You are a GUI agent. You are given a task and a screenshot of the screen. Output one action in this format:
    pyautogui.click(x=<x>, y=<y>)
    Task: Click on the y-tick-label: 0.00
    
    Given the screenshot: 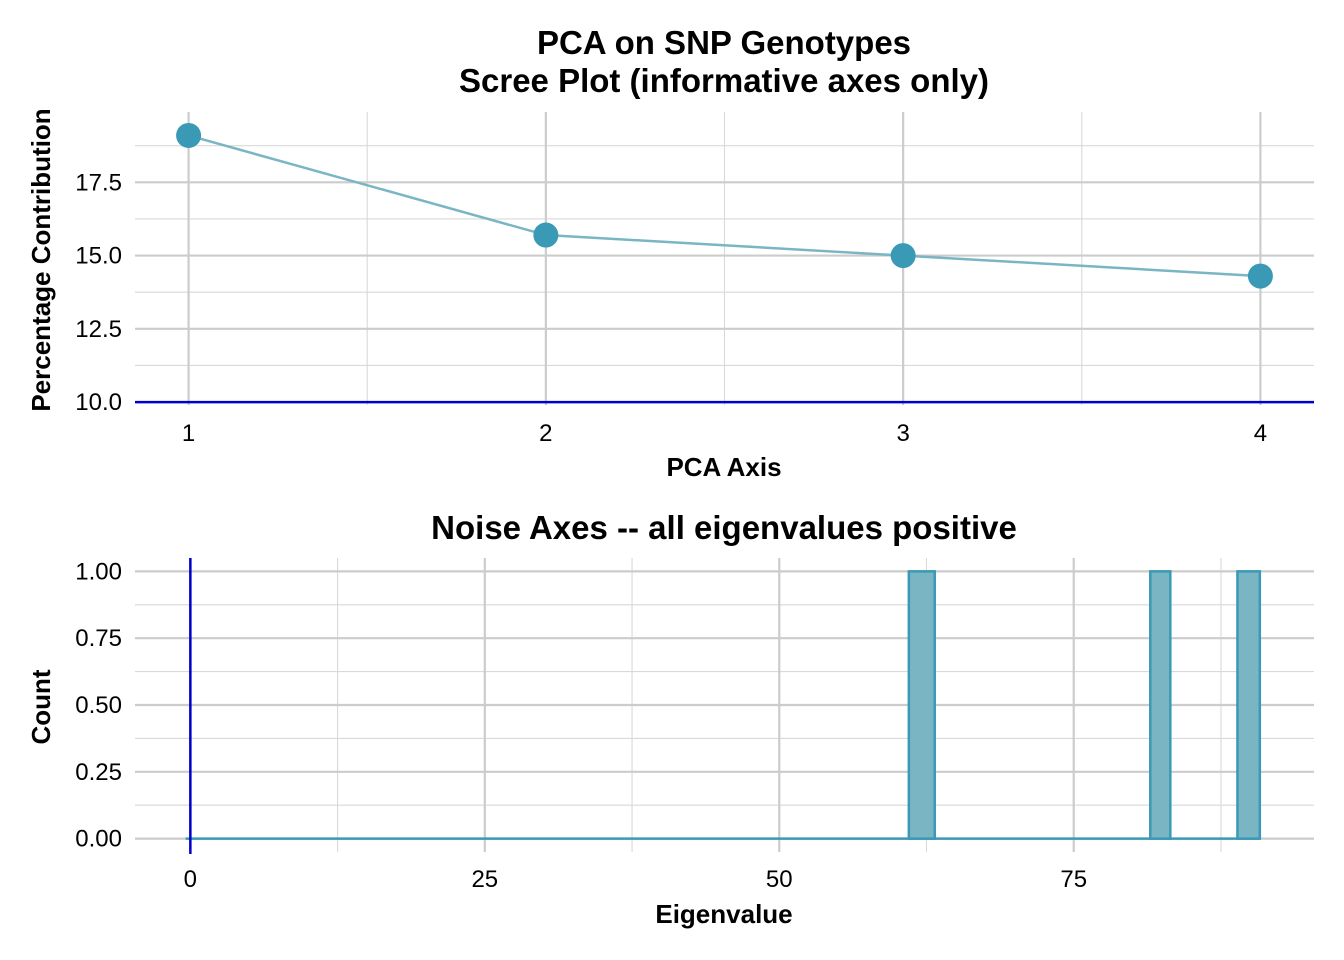 What is the action you would take?
    pyautogui.click(x=98, y=839)
    